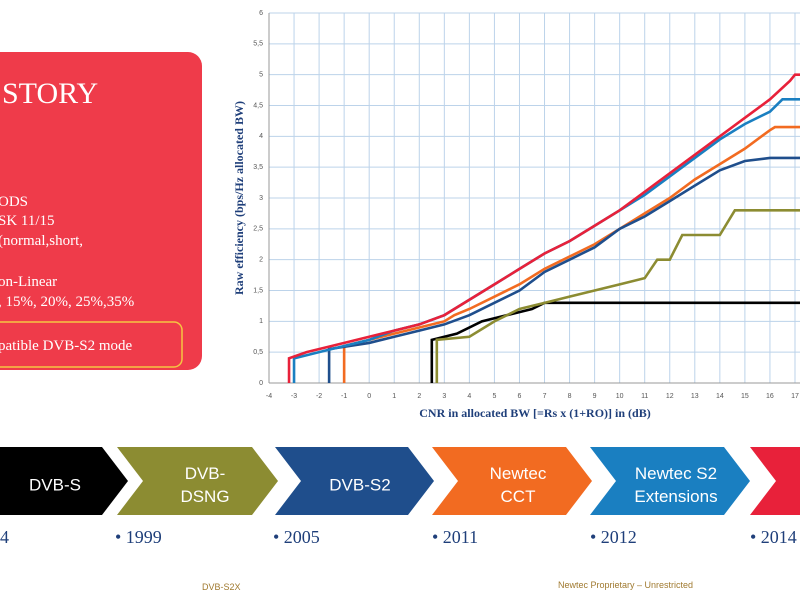  What do you see at coordinates (520, 396) in the screenshot?
I see `x-tick-label: 6` at bounding box center [520, 396].